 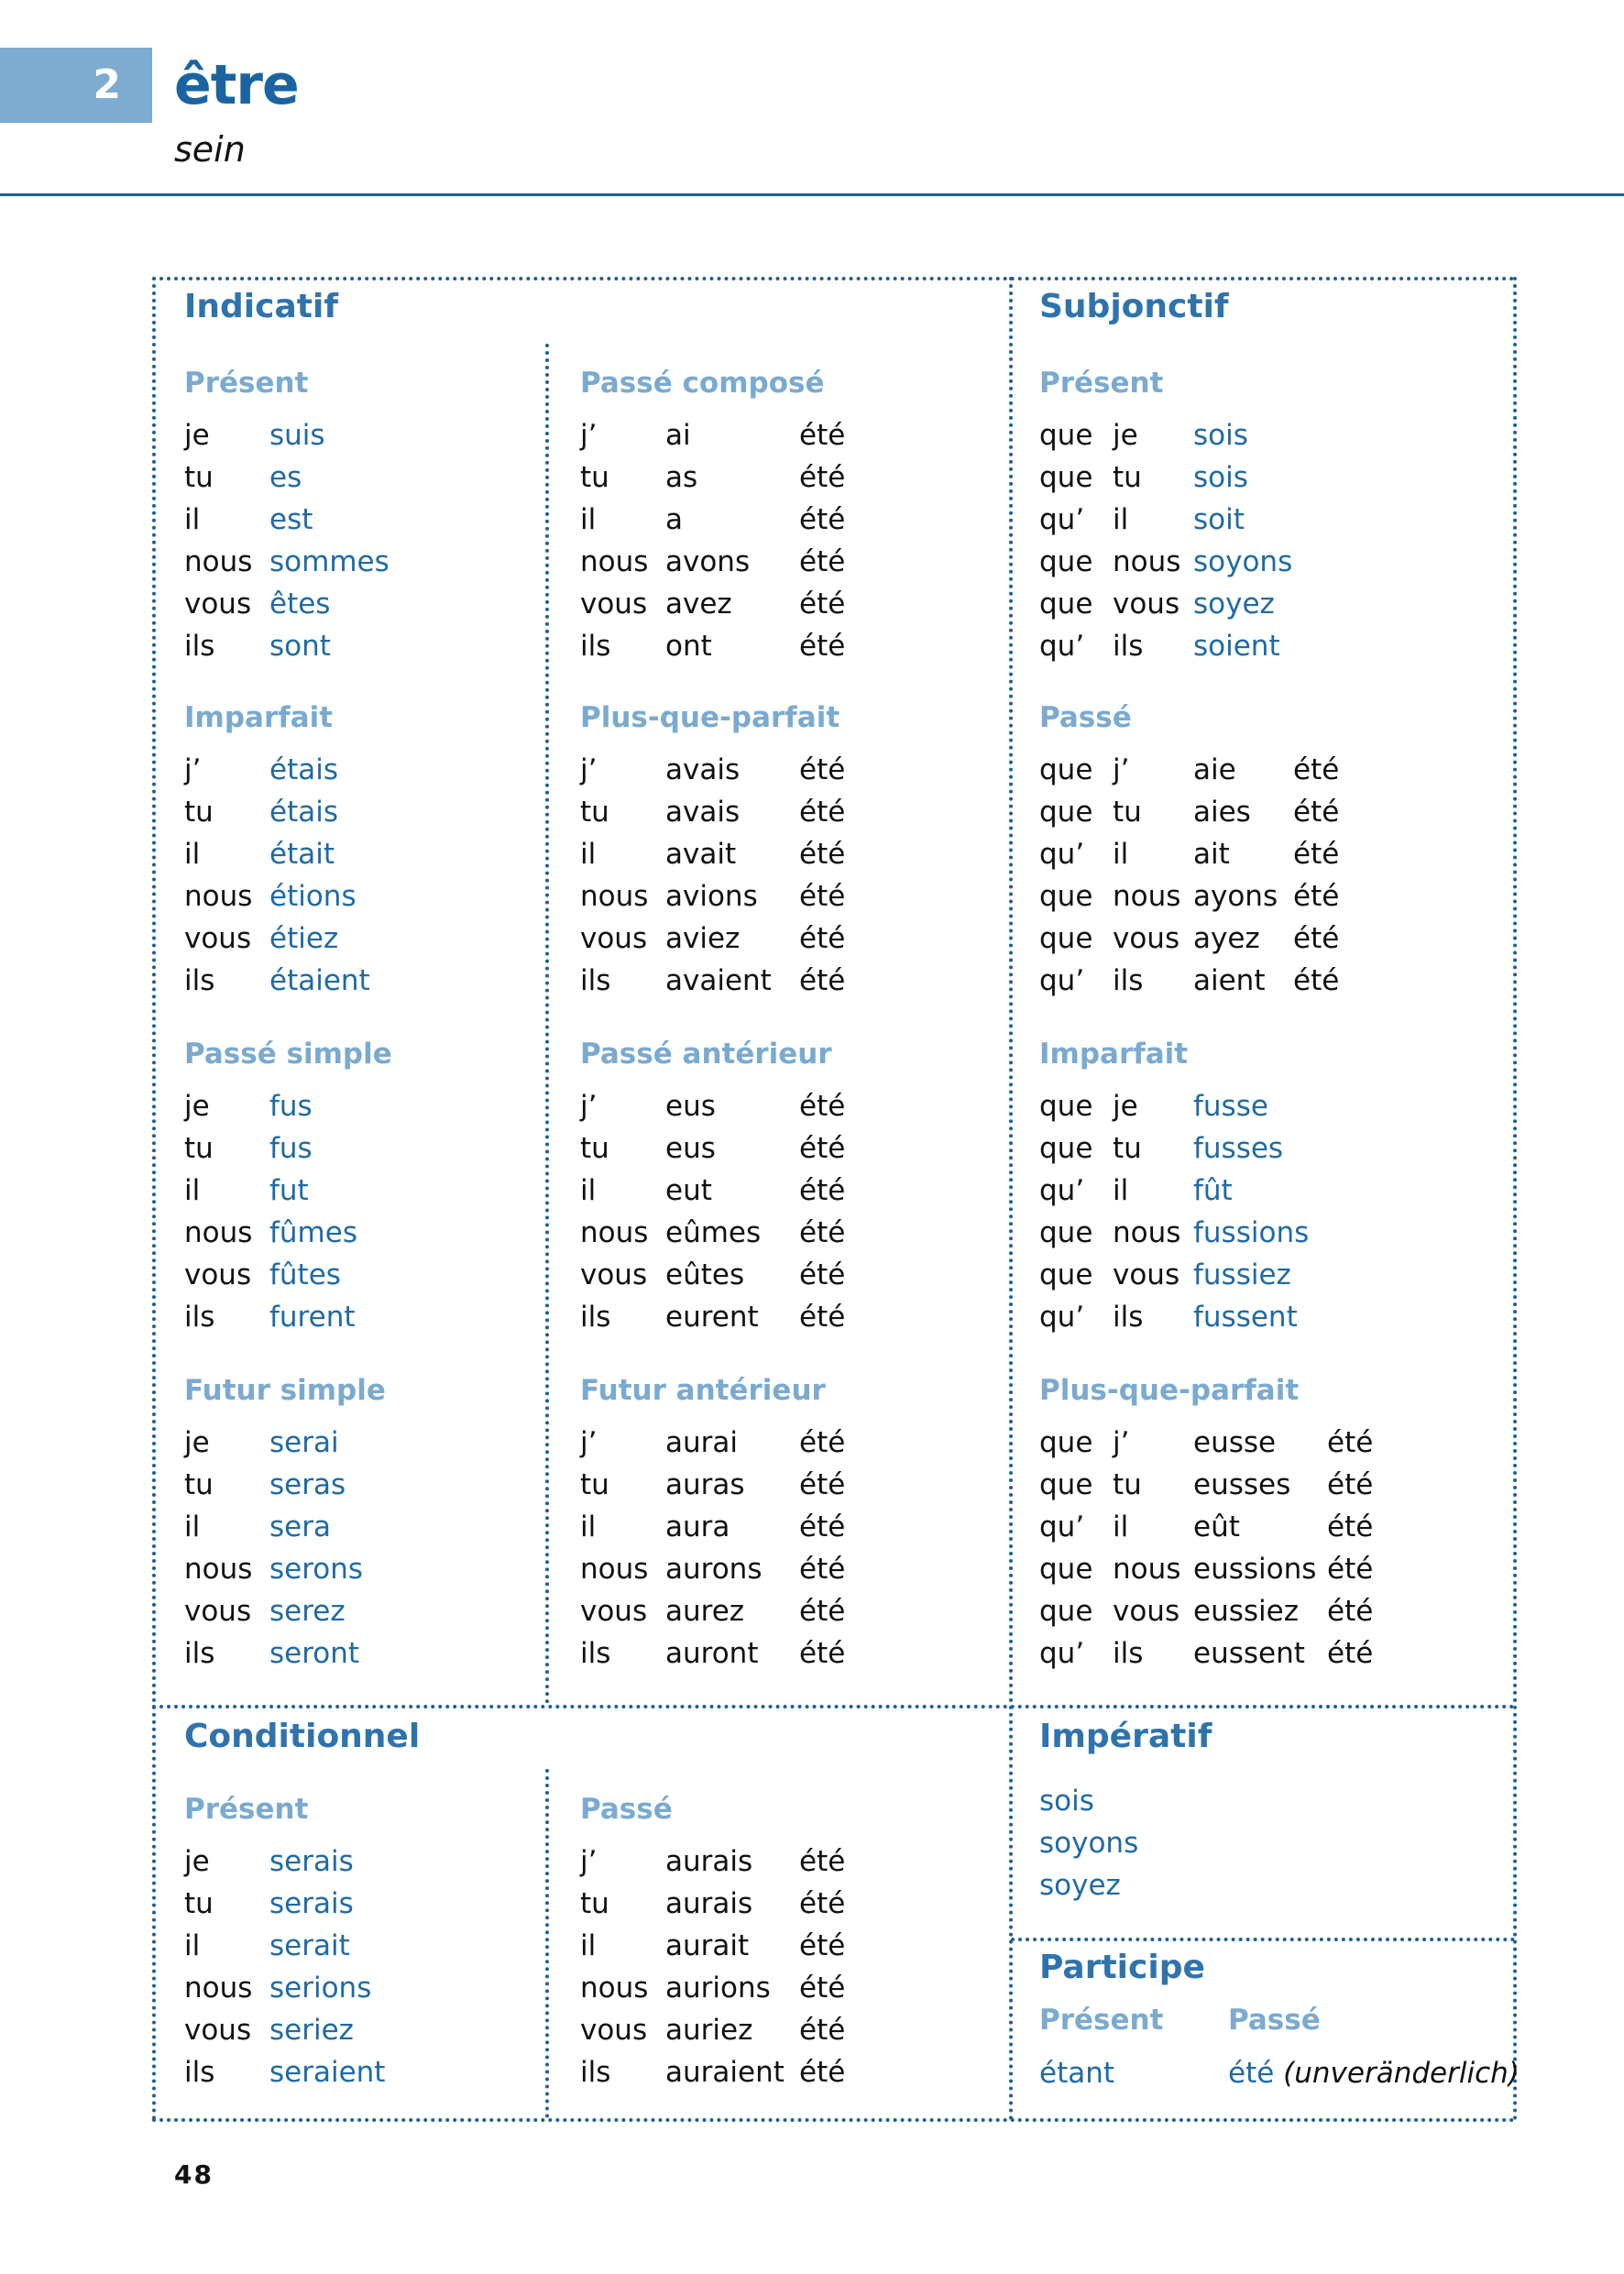 What do you see at coordinates (307, 1484) in the screenshot?
I see `conjugation-cell: seras` at bounding box center [307, 1484].